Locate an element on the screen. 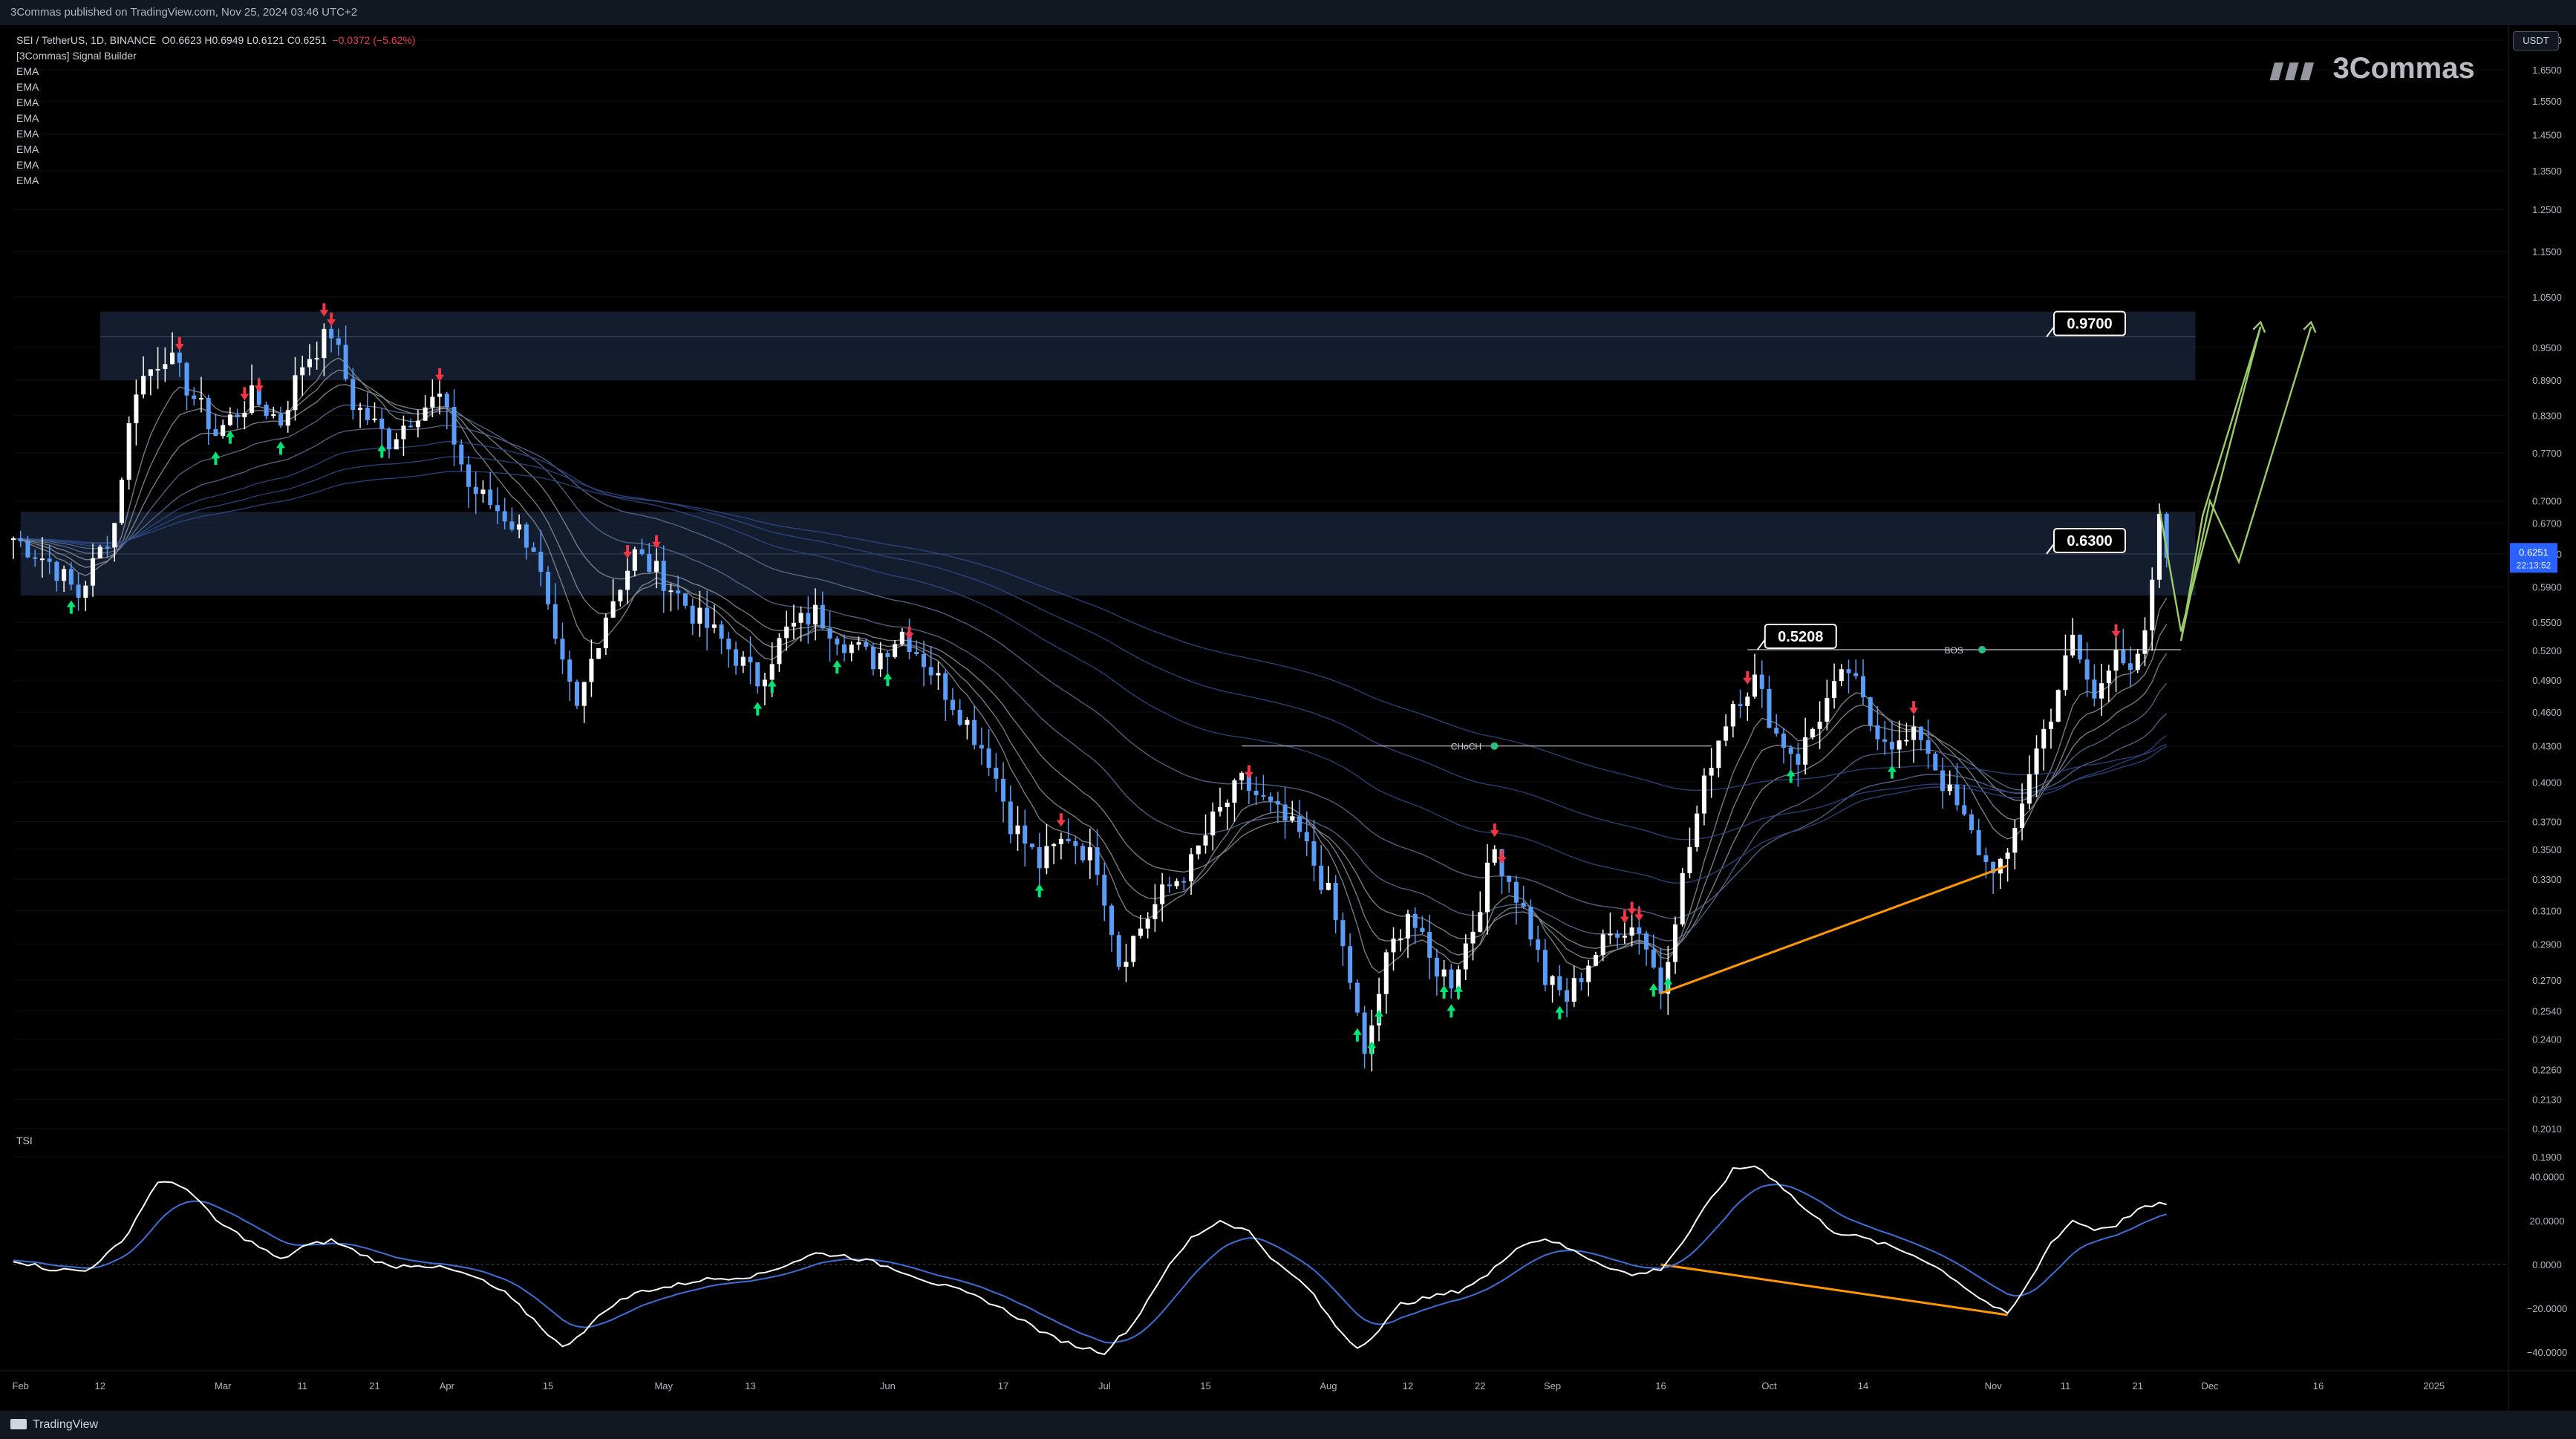 This screenshot has width=2576, height=1439. tradingview-brand: TradingView is located at coordinates (54, 1425).